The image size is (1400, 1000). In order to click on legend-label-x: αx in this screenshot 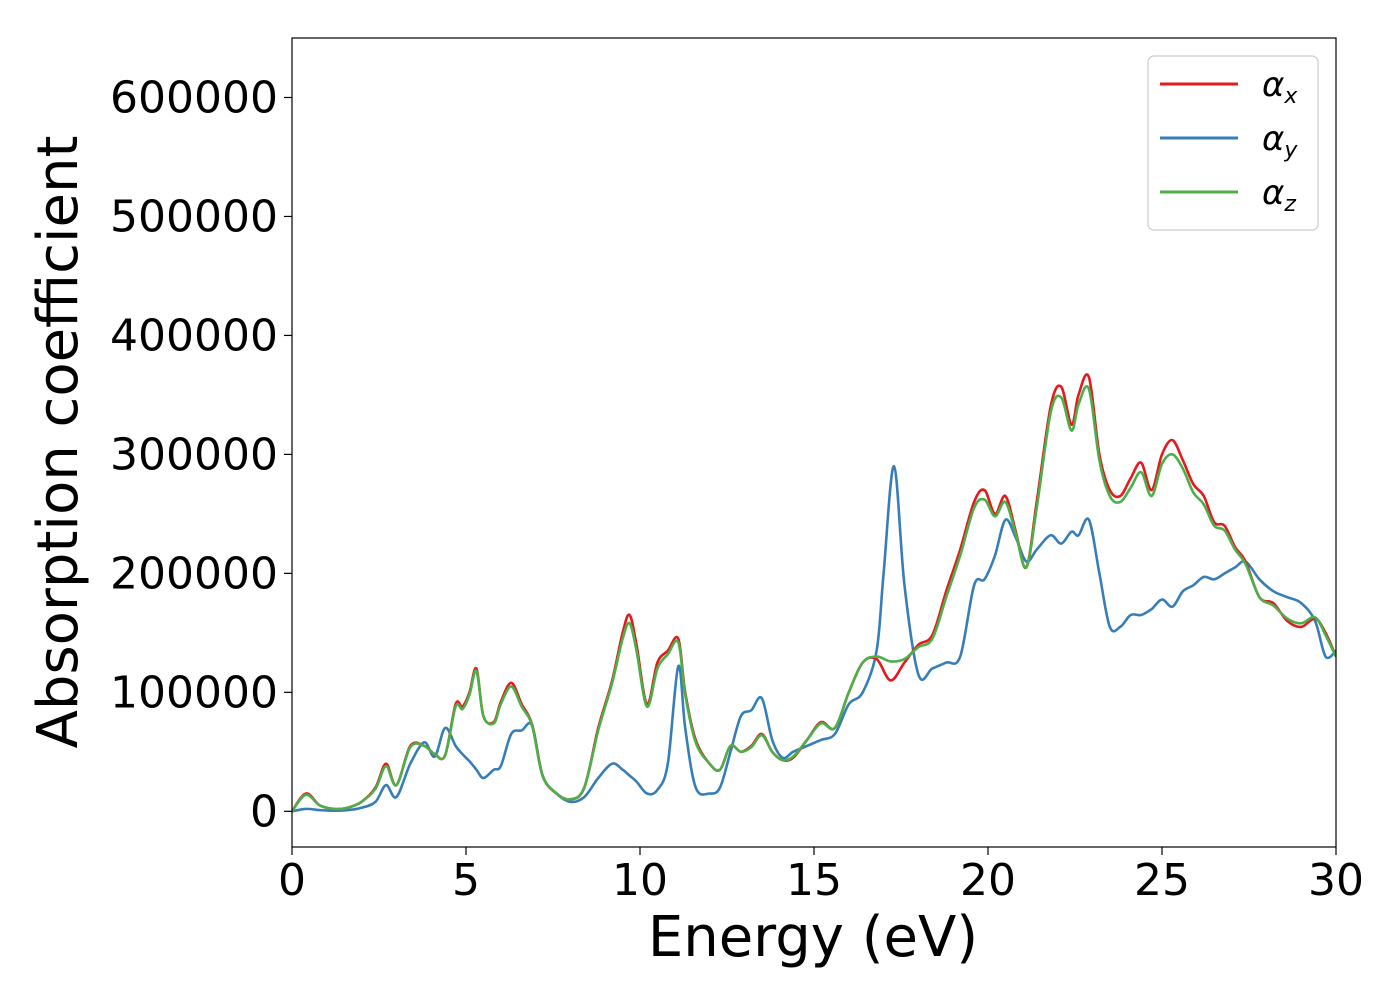, I will do `click(1280, 87)`.